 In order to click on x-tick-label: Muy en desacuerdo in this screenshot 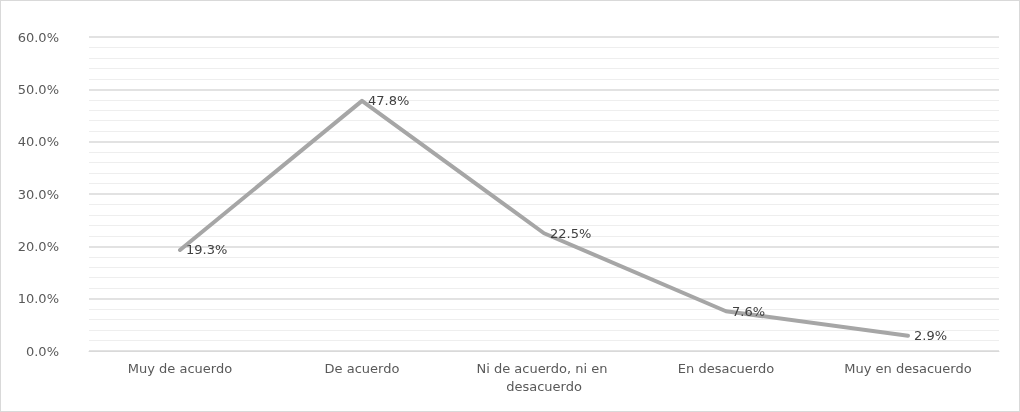, I will do `click(908, 368)`.